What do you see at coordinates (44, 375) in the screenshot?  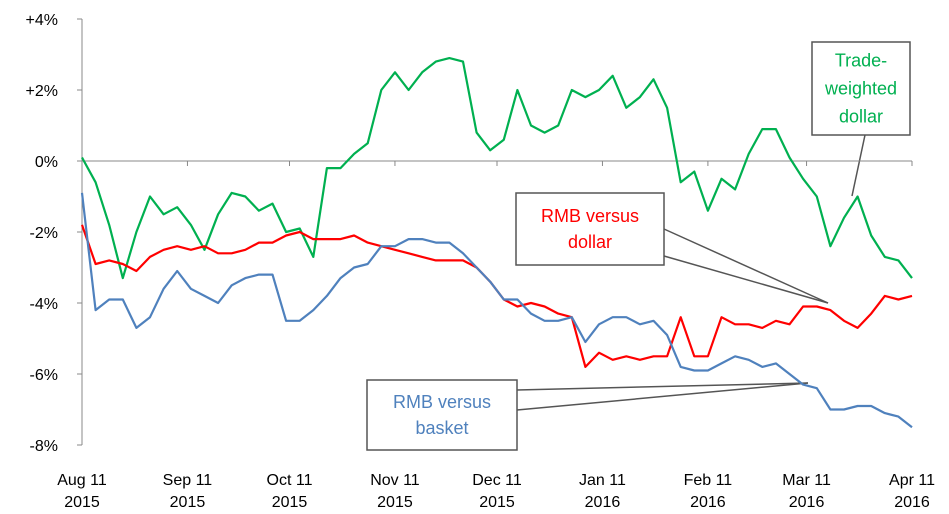 I see `y-tick-label: -6%` at bounding box center [44, 375].